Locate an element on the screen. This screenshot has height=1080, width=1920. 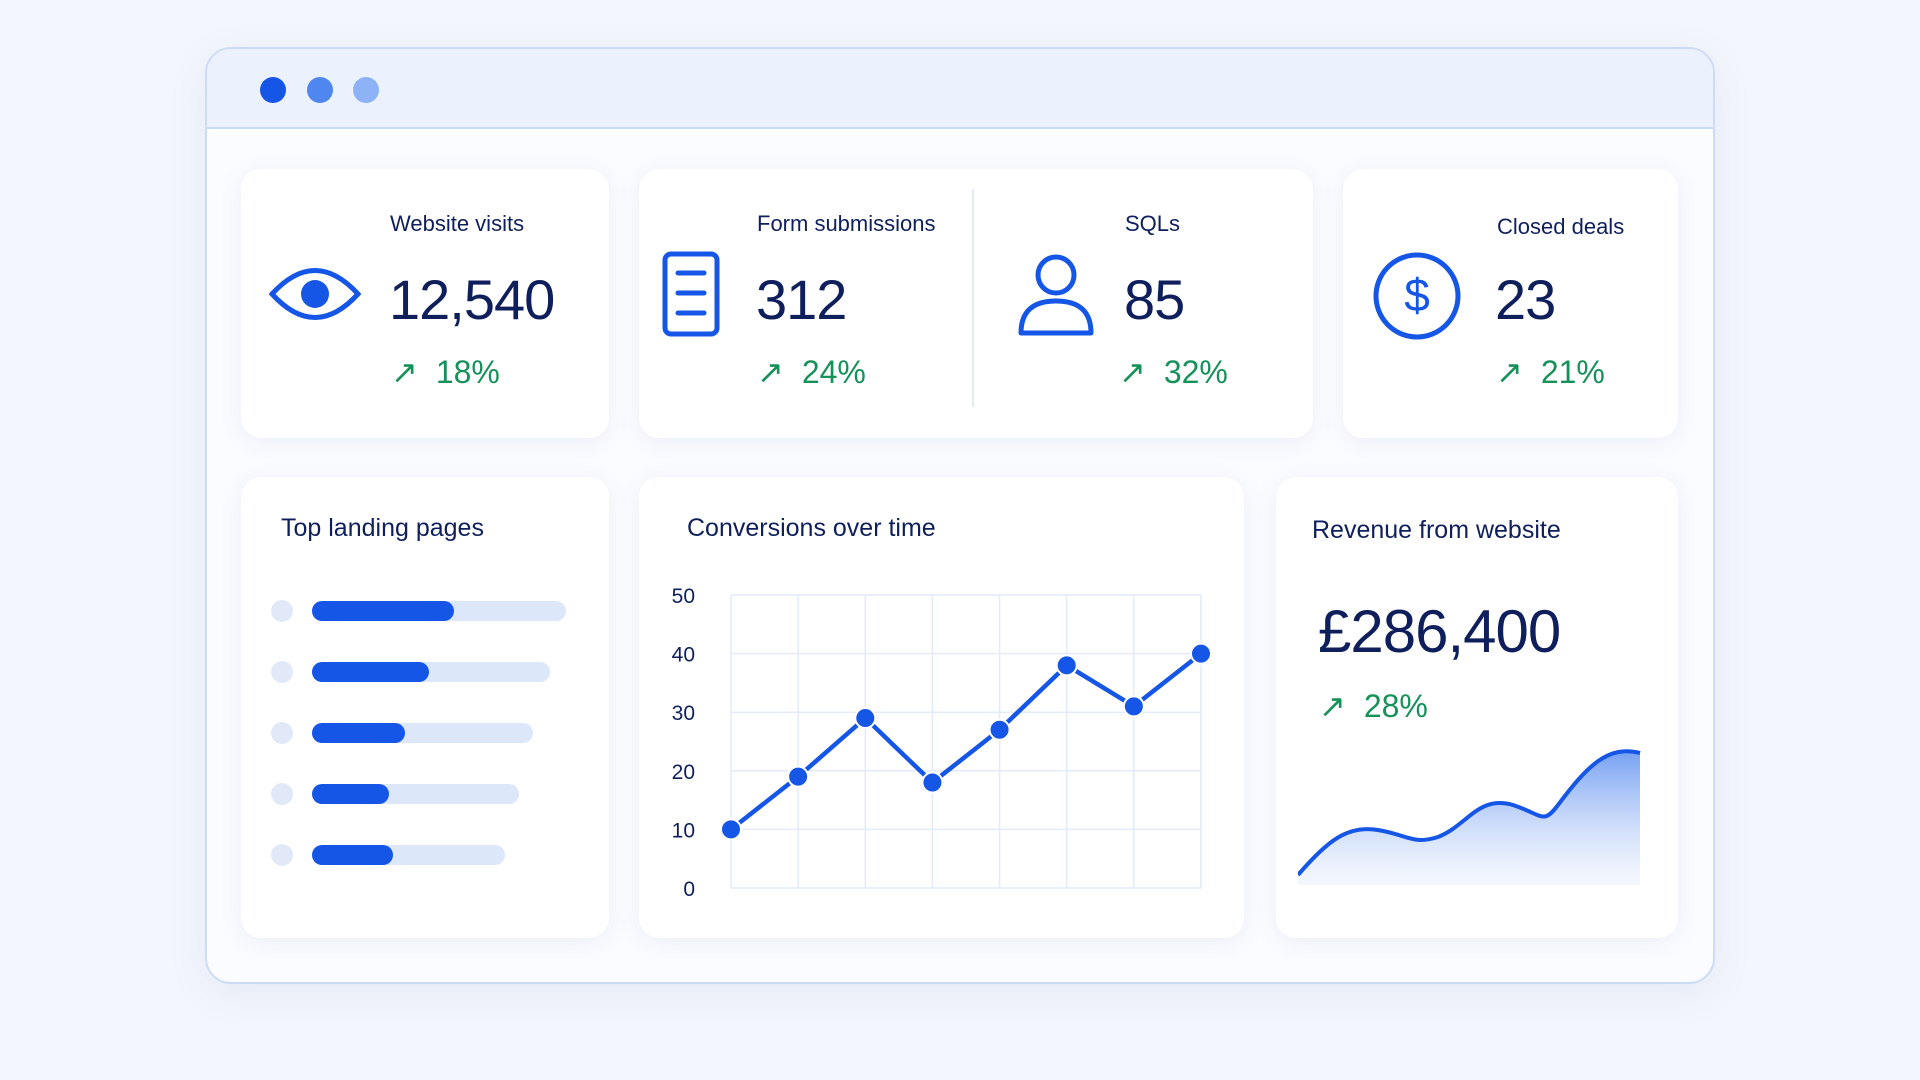
series-line is located at coordinates (966, 741).